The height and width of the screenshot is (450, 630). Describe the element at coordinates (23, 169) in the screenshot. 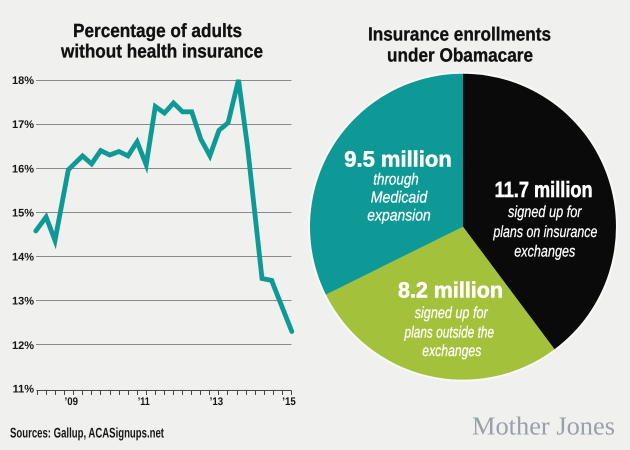

I see `svg-text: 16%` at that location.